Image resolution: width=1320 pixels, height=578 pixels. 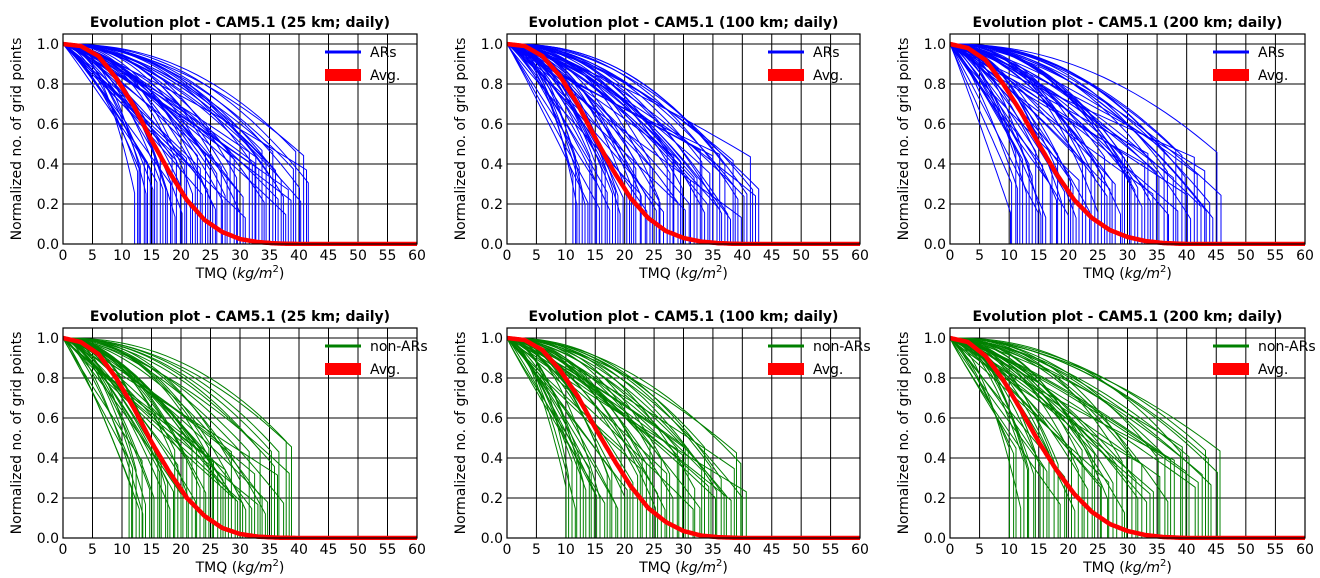 I want to click on x-tick-label: 40, so click(x=742, y=256).